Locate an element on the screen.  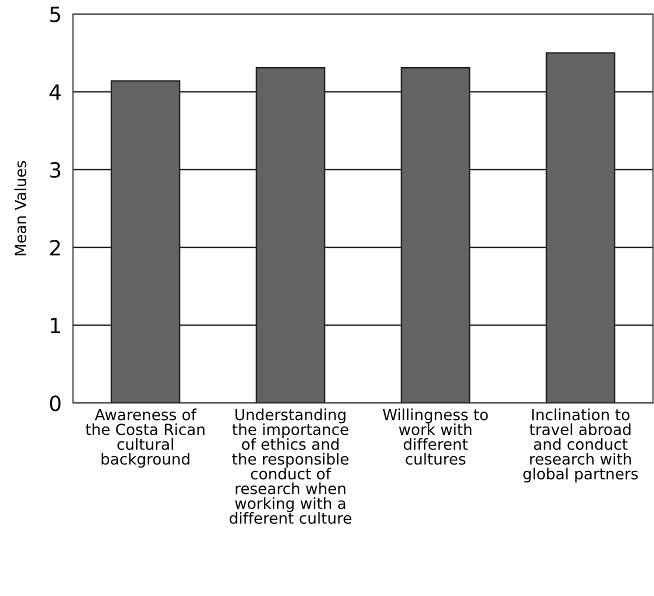
y-tick-label: 0 is located at coordinates (55, 403).